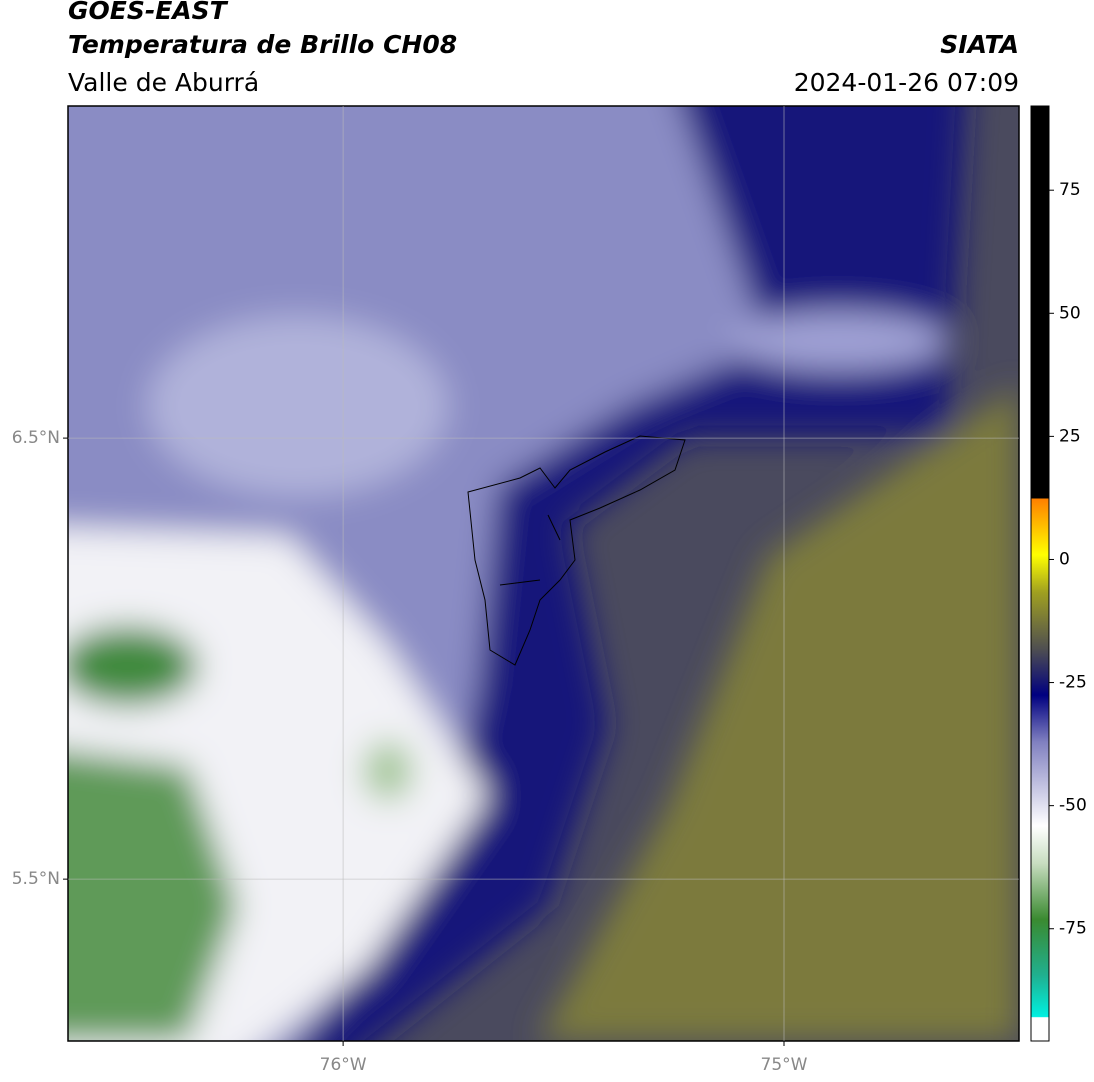  What do you see at coordinates (1040, 573) in the screenshot?
I see `colorbar` at bounding box center [1040, 573].